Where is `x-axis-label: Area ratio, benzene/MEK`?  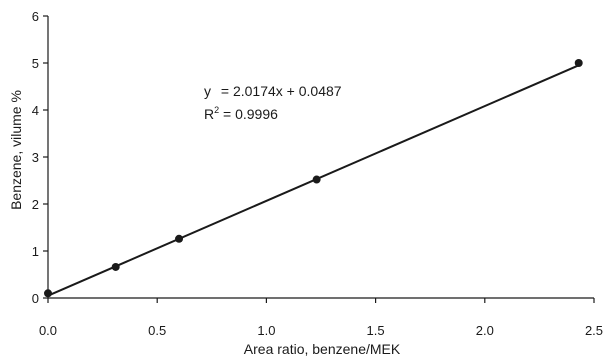 x-axis-label: Area ratio, benzene/MEK is located at coordinates (322, 349).